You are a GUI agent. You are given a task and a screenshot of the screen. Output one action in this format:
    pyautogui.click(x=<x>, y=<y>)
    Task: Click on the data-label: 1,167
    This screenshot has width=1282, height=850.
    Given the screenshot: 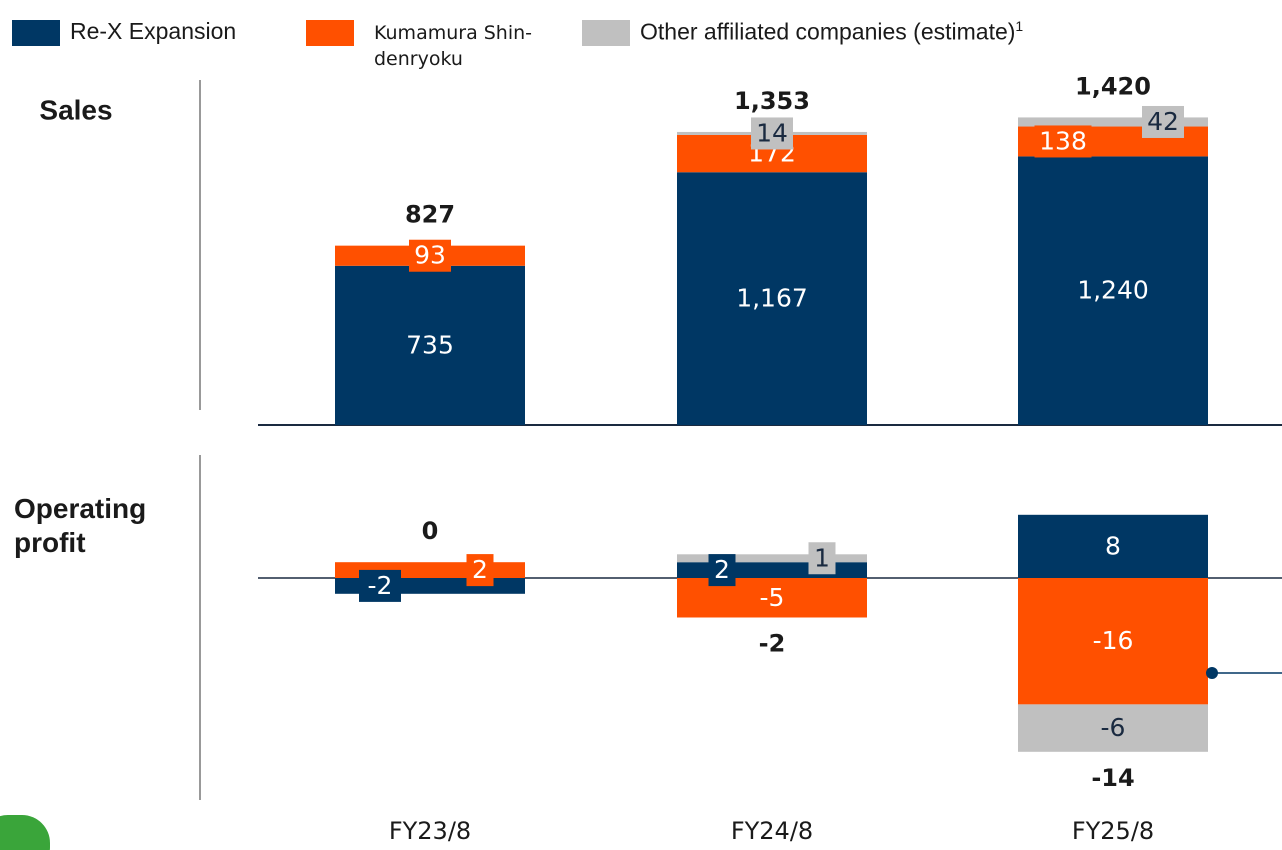 What is the action you would take?
    pyautogui.click(x=772, y=298)
    